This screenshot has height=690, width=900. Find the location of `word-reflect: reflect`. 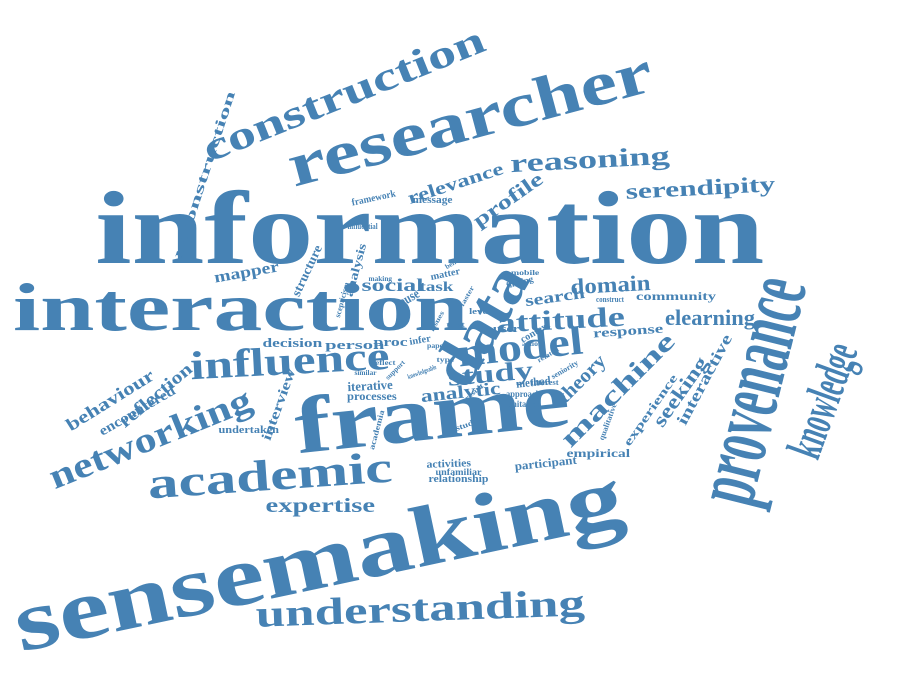

word-reflect: reflect is located at coordinates (383, 362).